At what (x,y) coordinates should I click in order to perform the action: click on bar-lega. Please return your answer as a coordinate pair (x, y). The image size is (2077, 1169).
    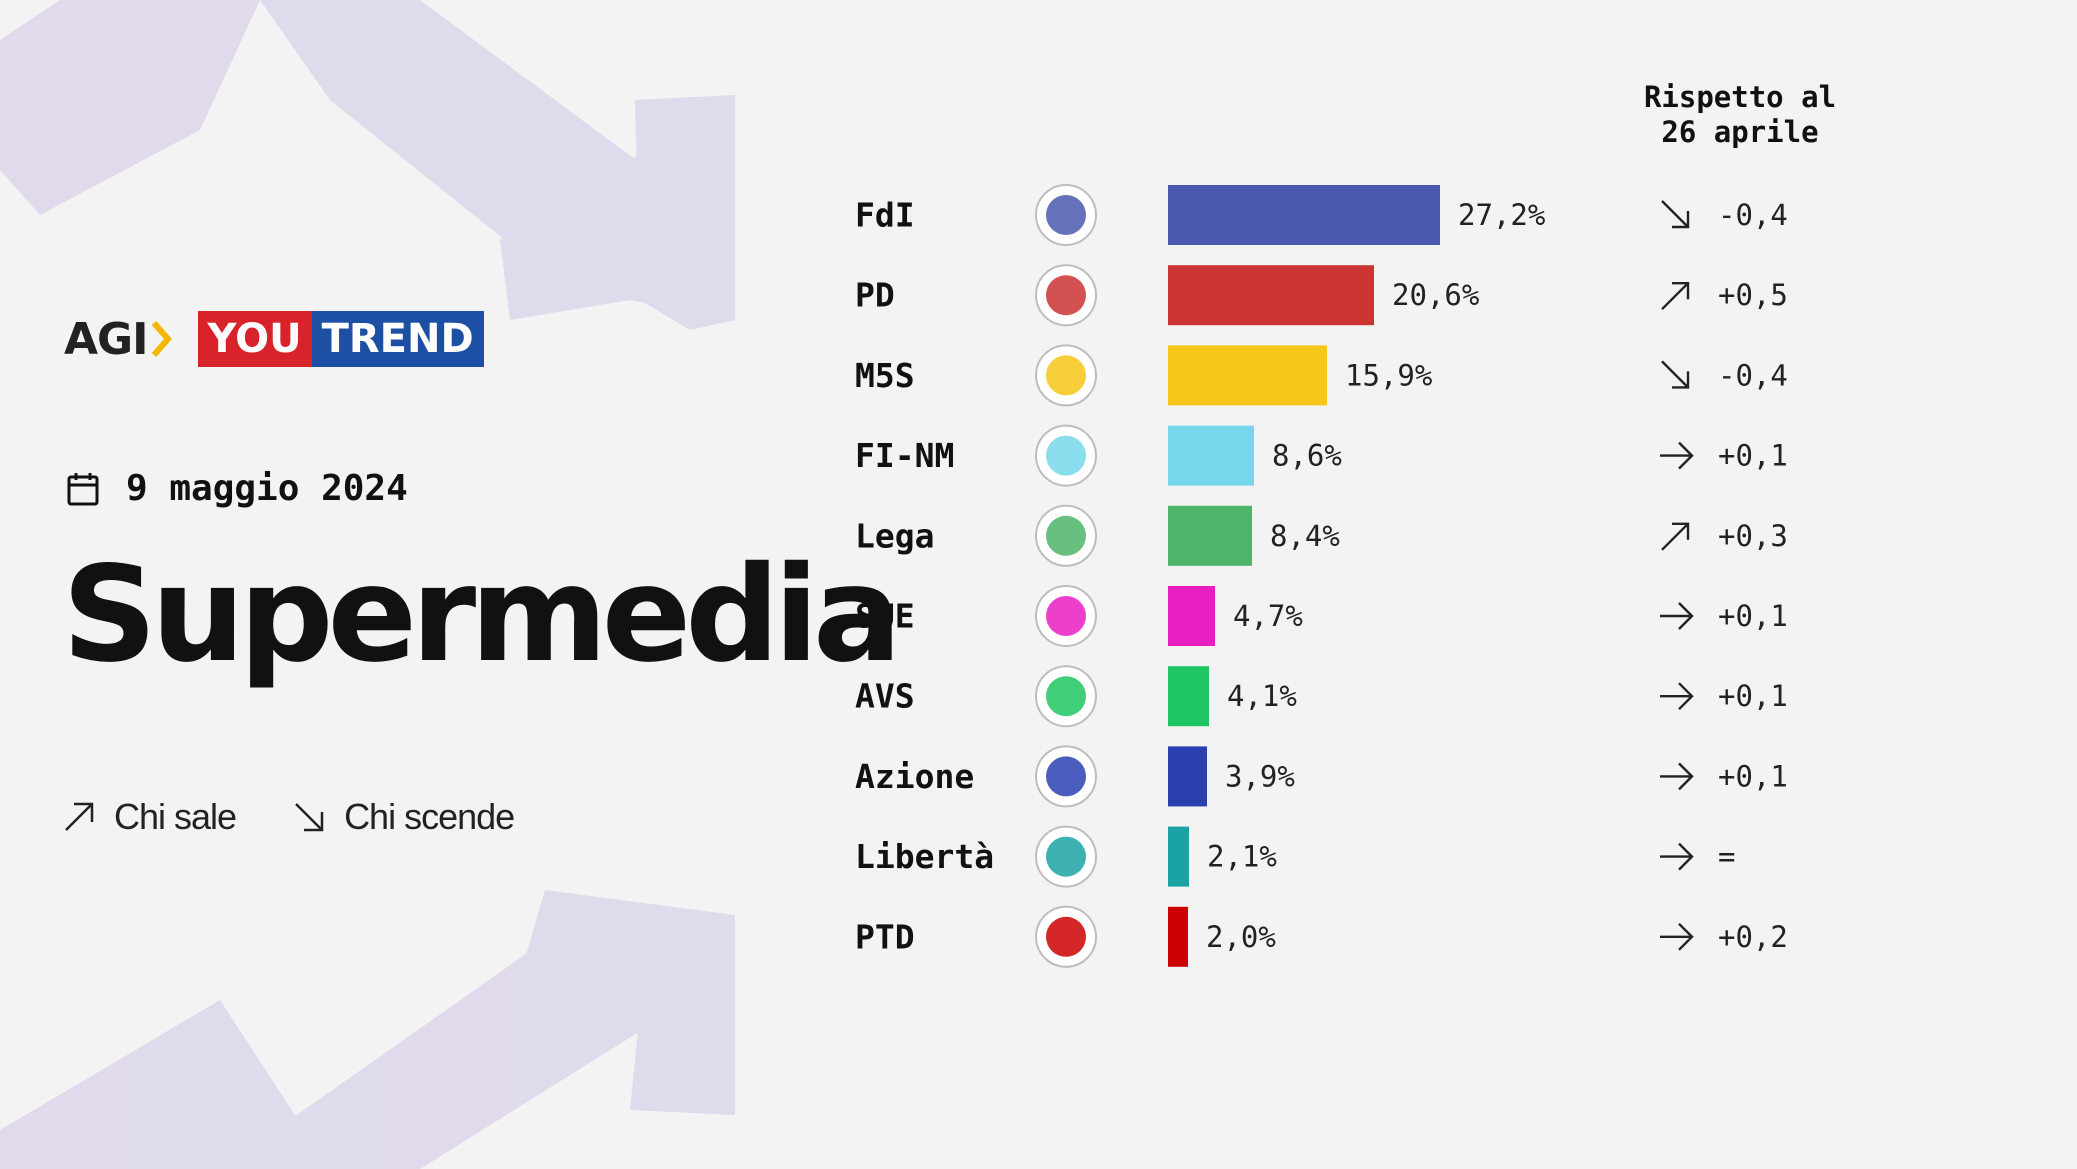
    Looking at the image, I should click on (1210, 535).